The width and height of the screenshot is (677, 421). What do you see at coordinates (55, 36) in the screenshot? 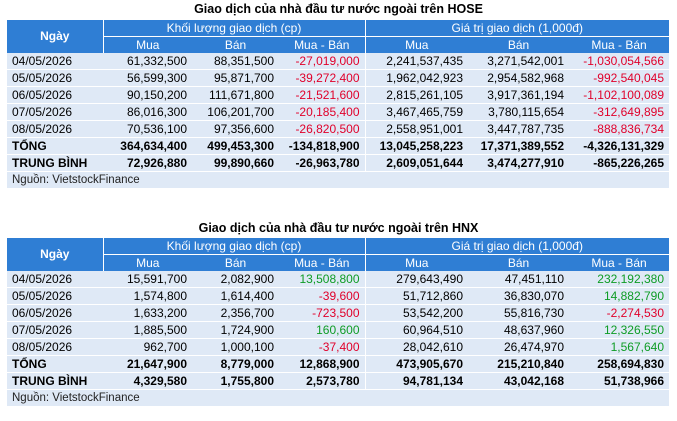
I see `column-header-date: Ngày` at bounding box center [55, 36].